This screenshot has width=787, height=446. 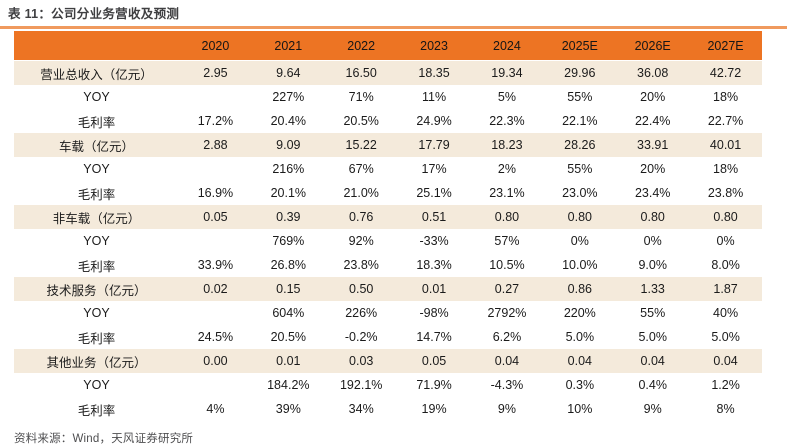 What do you see at coordinates (288, 313) in the screenshot?
I see `value-cell: 604%` at bounding box center [288, 313].